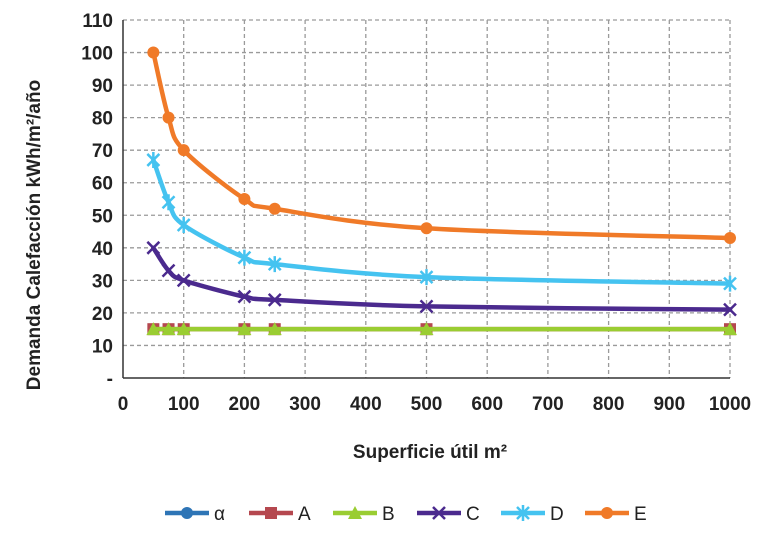  I want to click on y-tick-labels: - 10 20 30 40 50 60 70 80 90 100 110, so click(97, 200).